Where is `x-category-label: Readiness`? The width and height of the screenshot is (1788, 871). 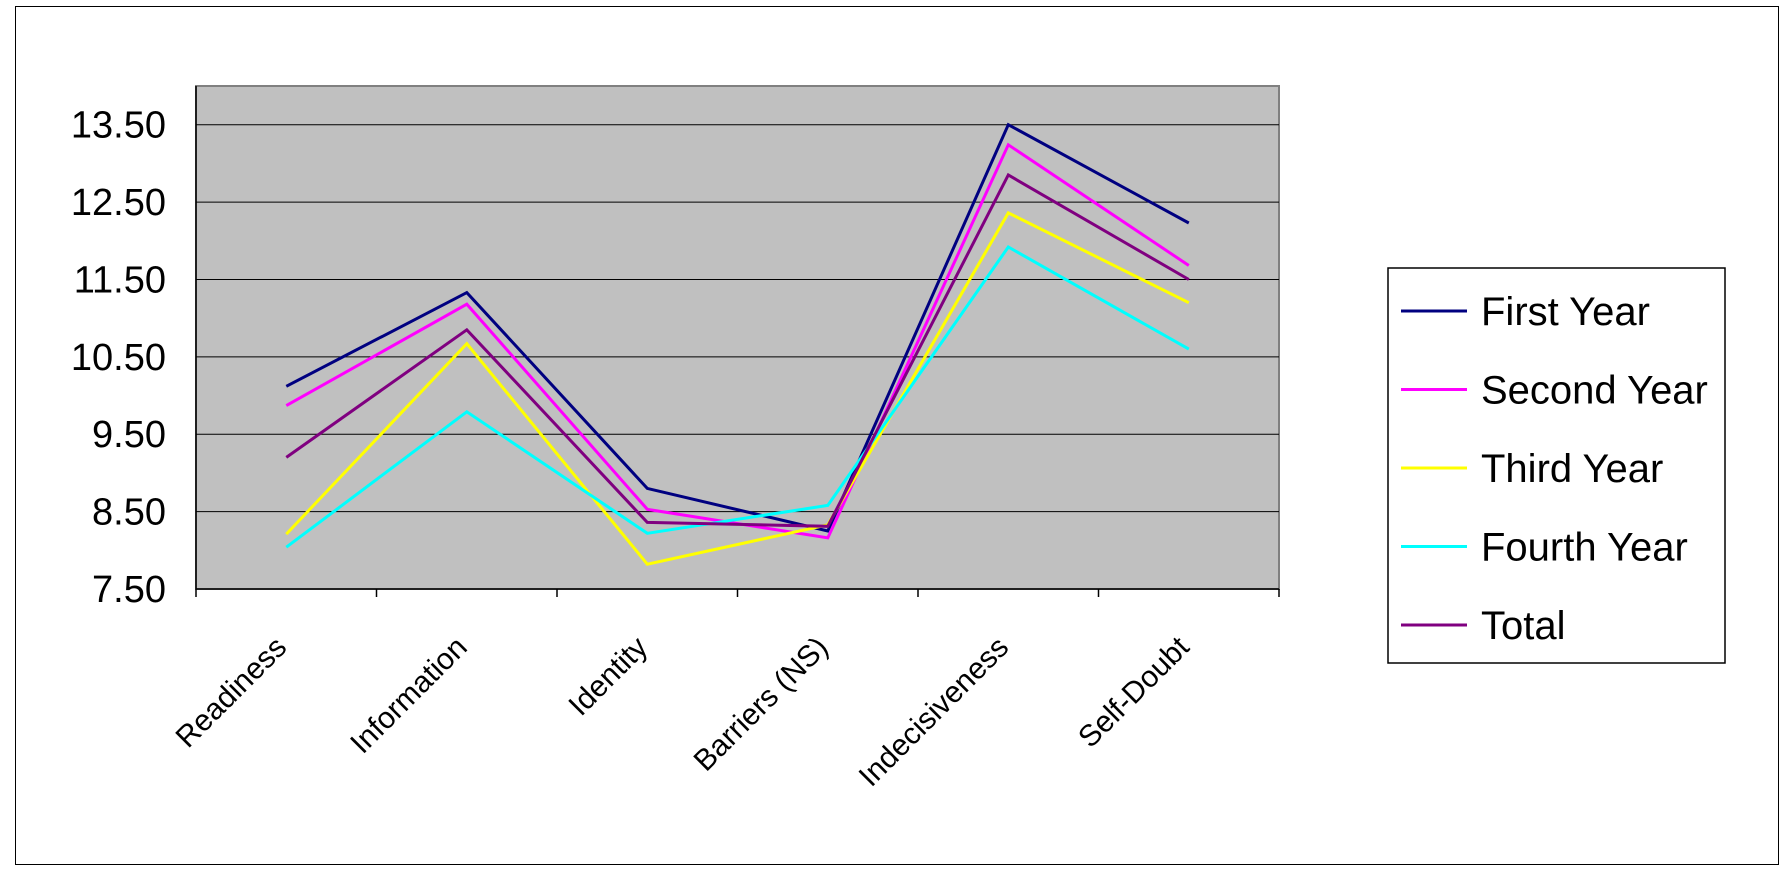 x-category-label: Readiness is located at coordinates (232, 693).